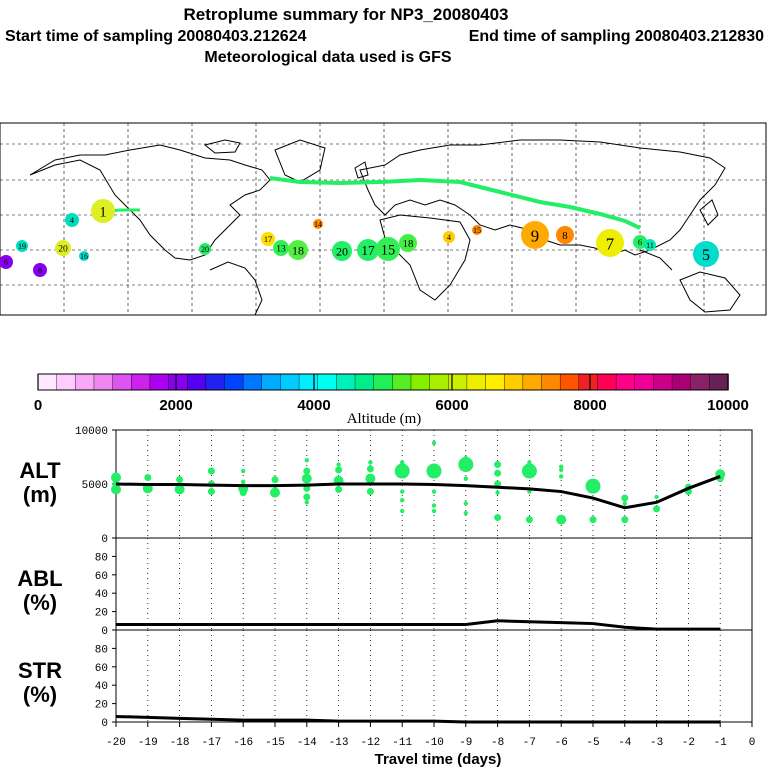 This screenshot has height=768, width=768. Describe the element at coordinates (40, 494) in the screenshot. I see `panel-ylabel-unit: (m)` at that location.